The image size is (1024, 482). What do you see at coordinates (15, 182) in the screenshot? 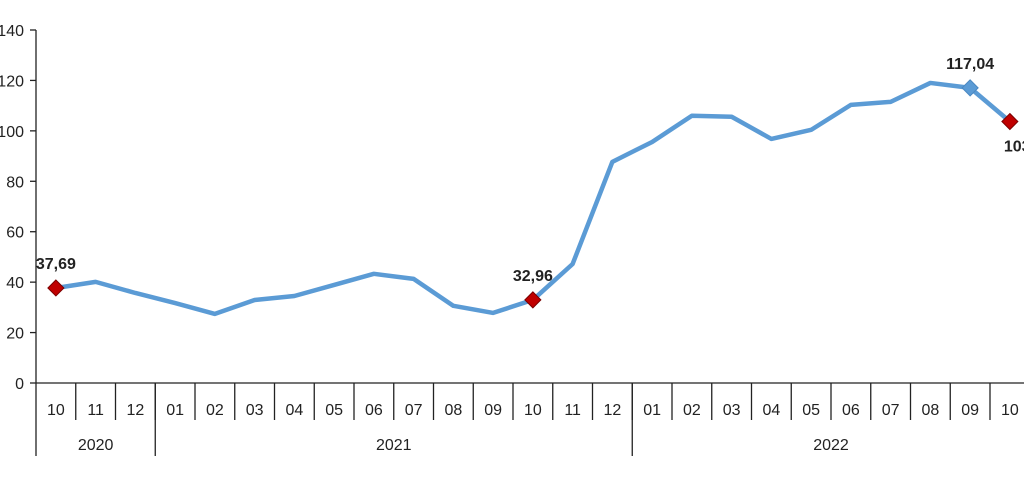
I see `y-tick-label: 80` at bounding box center [15, 182].